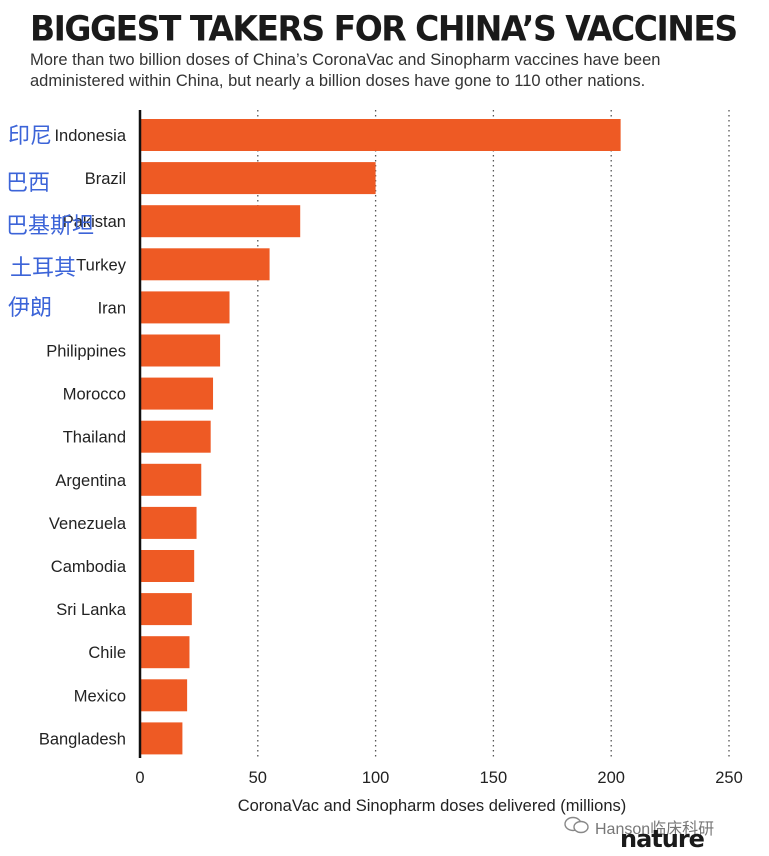 The image size is (769, 856). Describe the element at coordinates (655, 829) in the screenshot. I see `watermark-text: Hanson临床科研` at that location.